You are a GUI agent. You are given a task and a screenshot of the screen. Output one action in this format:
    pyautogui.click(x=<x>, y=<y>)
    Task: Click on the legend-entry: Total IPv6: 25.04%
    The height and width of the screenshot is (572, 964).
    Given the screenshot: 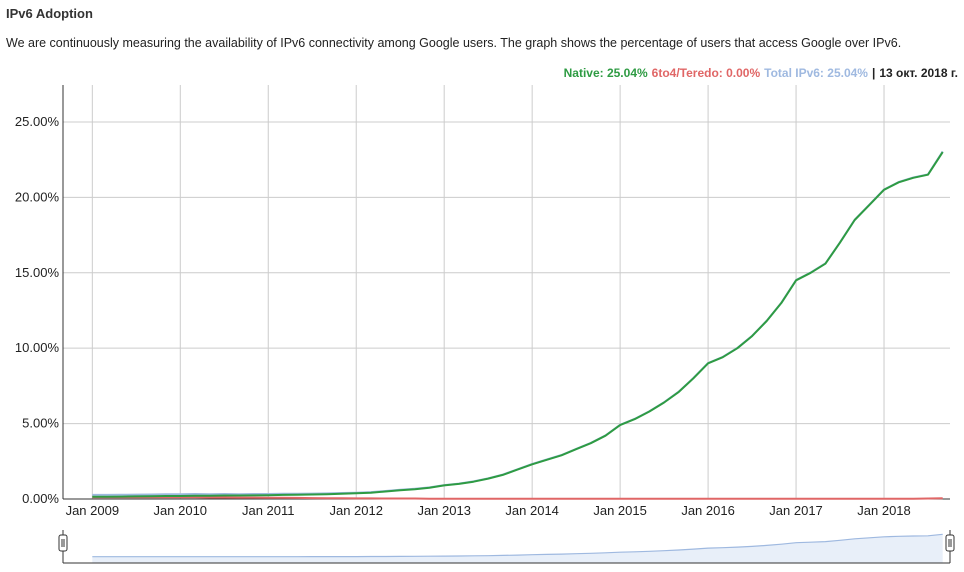 What is the action you would take?
    pyautogui.click(x=816, y=73)
    